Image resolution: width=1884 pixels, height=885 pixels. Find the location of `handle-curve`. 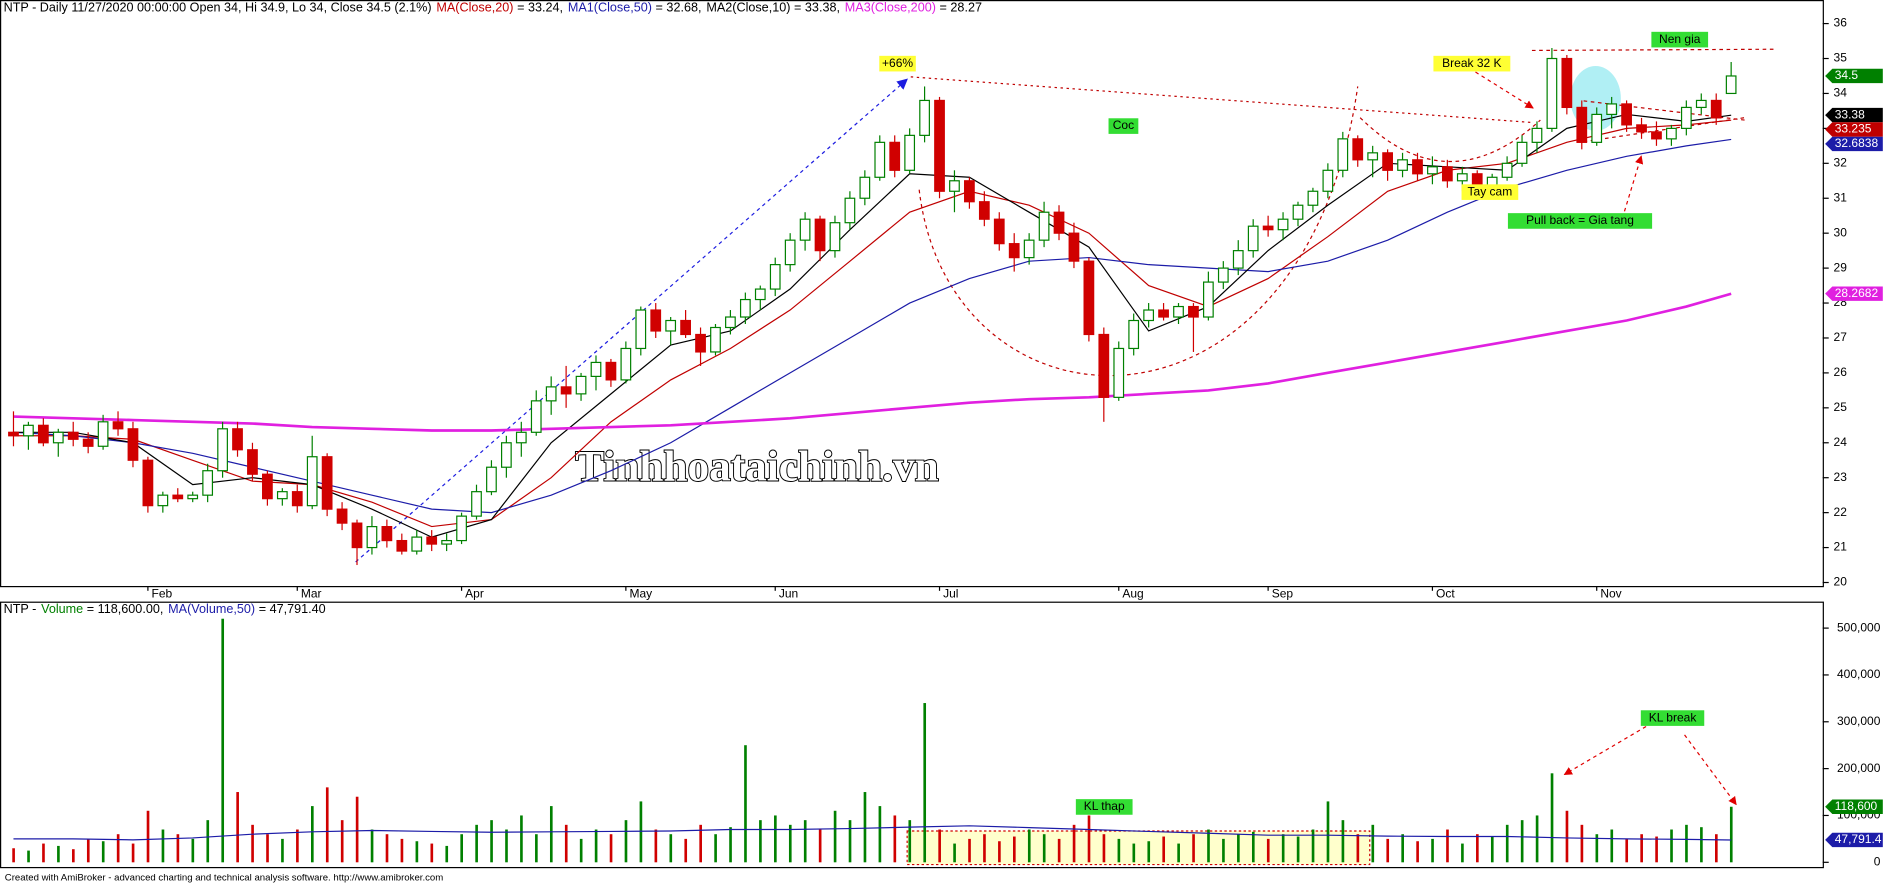

handle-curve is located at coordinates (1450, 140).